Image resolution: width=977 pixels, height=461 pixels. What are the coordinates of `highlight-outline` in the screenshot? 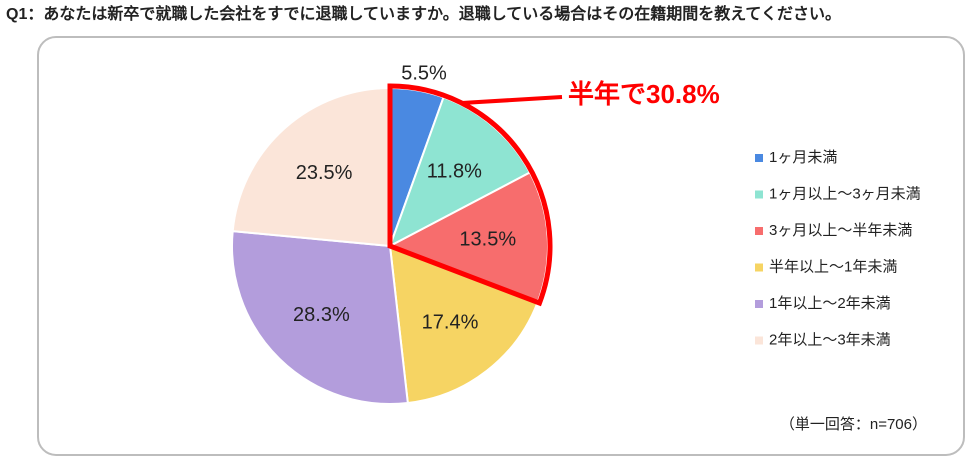 It's located at (470, 195).